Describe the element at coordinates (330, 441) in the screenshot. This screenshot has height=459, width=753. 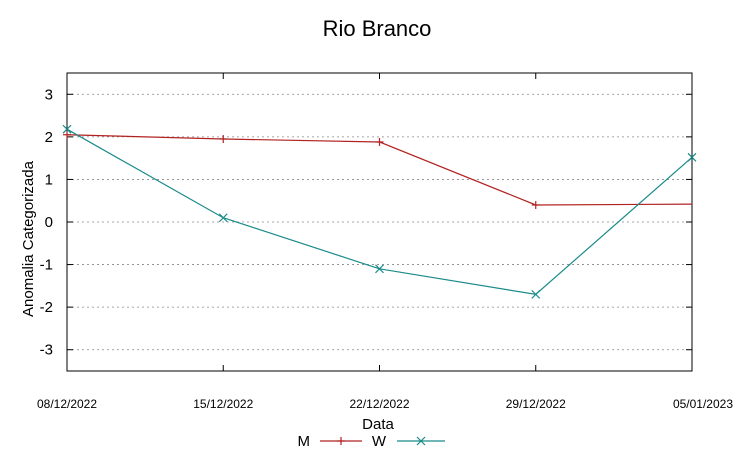
I see `legend-item-M: M` at that location.